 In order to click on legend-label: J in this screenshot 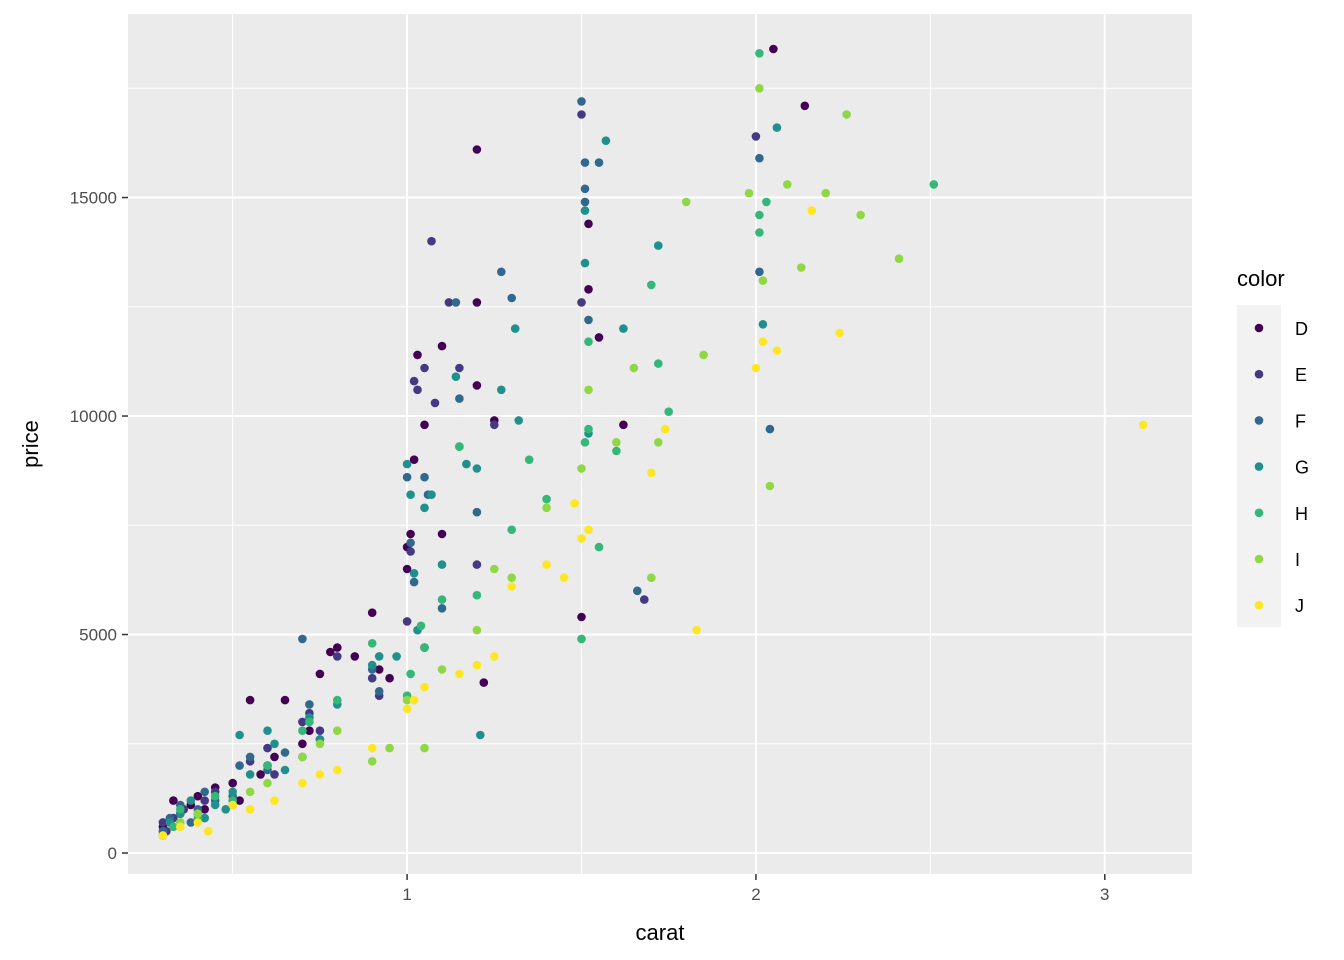, I will do `click(1299, 606)`.